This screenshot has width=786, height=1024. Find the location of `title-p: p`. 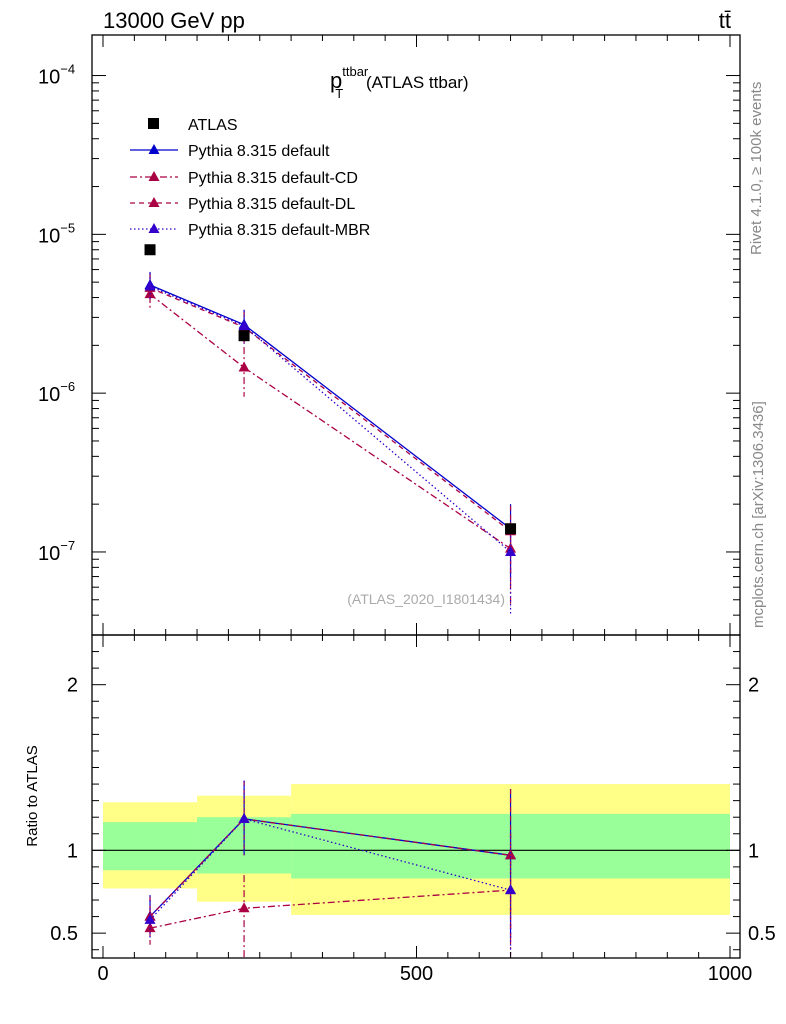

title-p: p is located at coordinates (336, 80).